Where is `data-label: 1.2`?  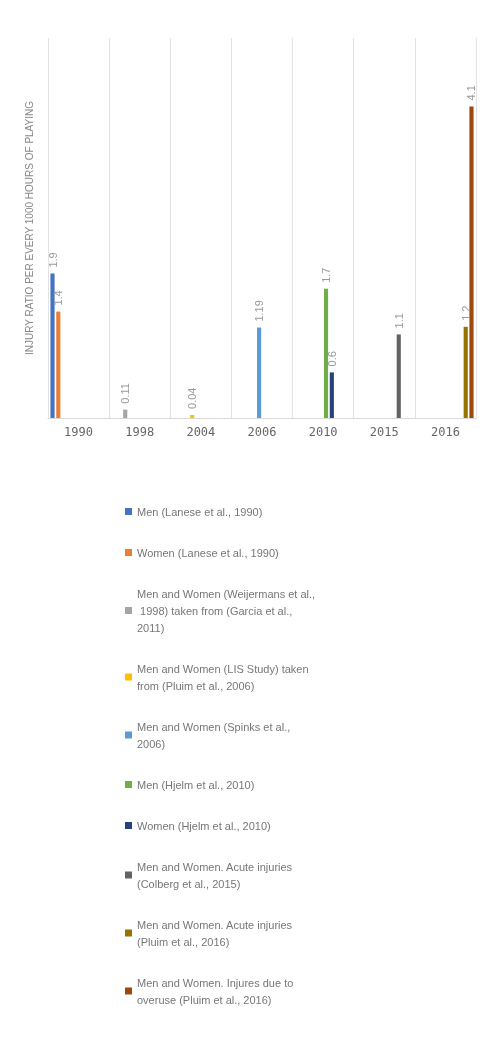
data-label: 1.2 is located at coordinates (465, 313).